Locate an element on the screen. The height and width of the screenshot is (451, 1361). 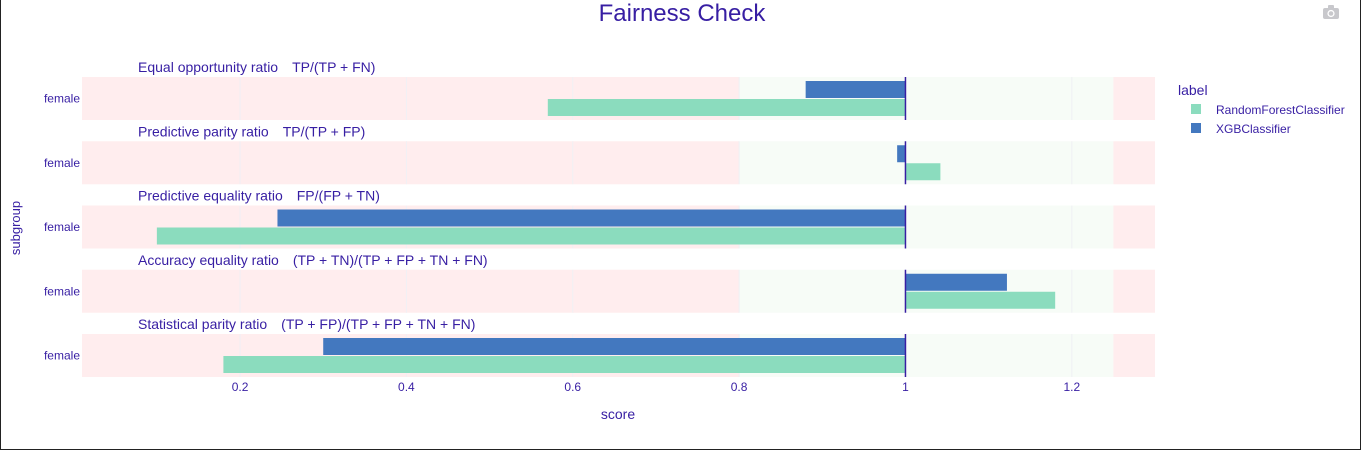
panel-formula: FP/(FP + TN) is located at coordinates (338, 196).